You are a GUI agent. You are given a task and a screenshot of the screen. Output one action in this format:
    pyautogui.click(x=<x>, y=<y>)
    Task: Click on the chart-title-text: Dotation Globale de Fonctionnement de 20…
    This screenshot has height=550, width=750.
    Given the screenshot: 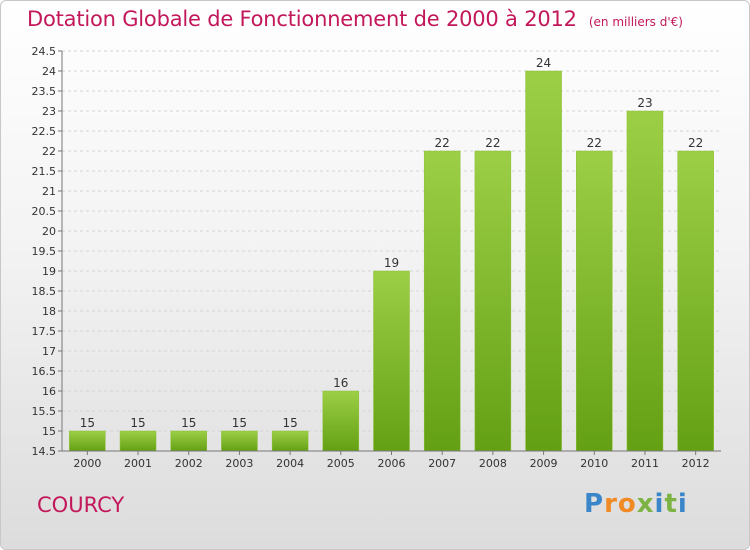 What is the action you would take?
    pyautogui.click(x=302, y=19)
    